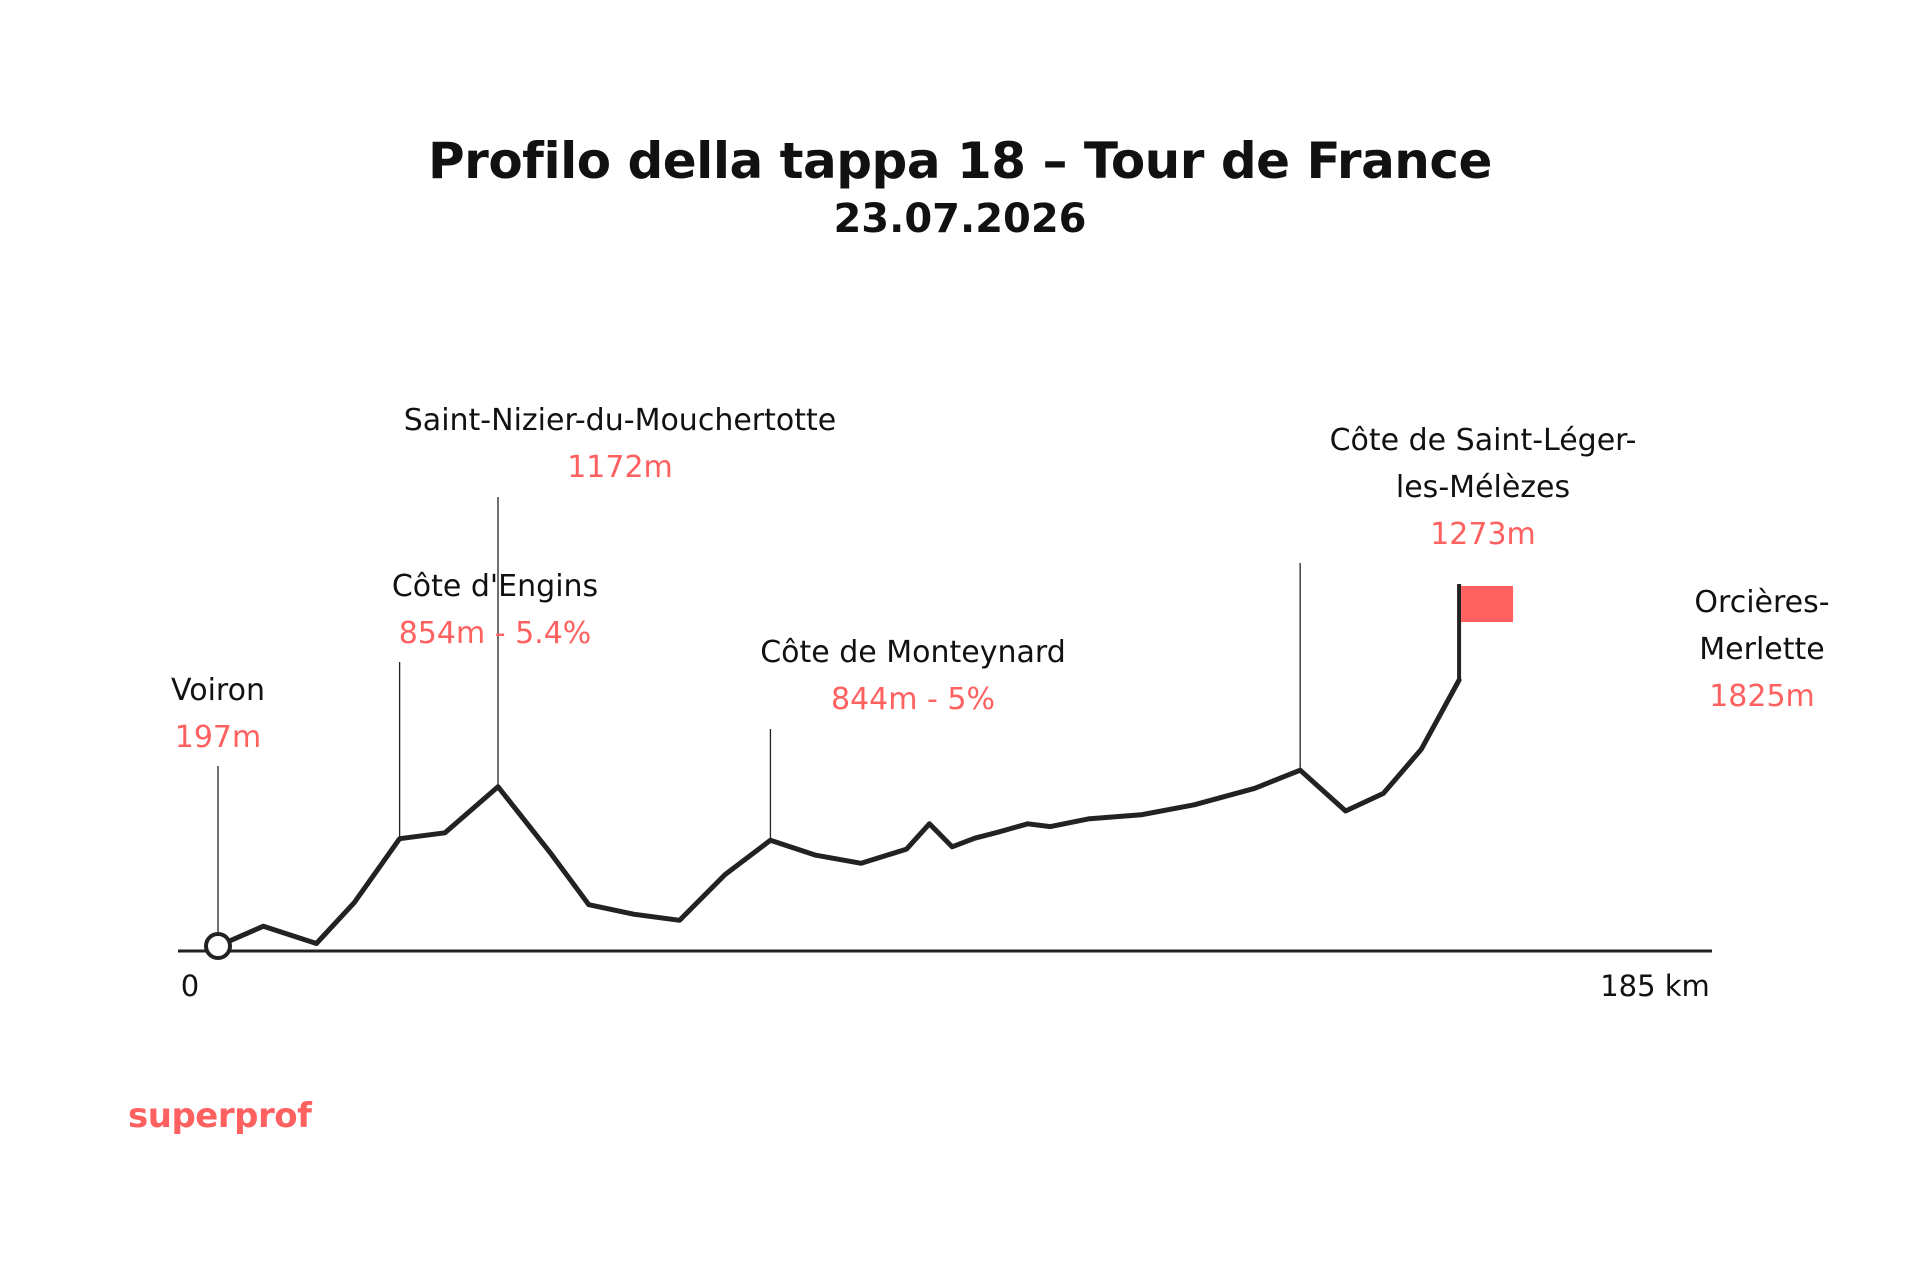 The height and width of the screenshot is (1280, 1920). What do you see at coordinates (218, 946) in the screenshot?
I see `start-marker` at bounding box center [218, 946].